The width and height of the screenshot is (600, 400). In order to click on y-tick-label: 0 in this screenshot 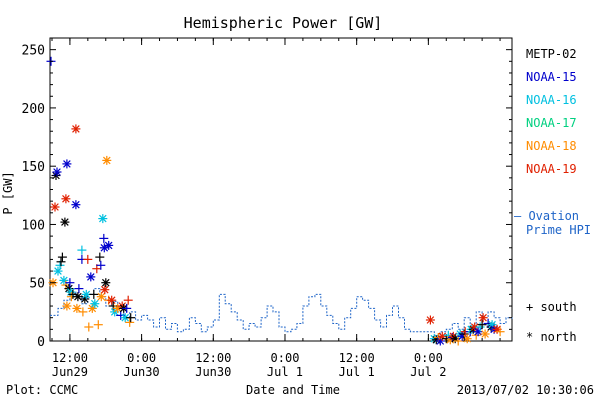, I will do `click(41, 342)`.